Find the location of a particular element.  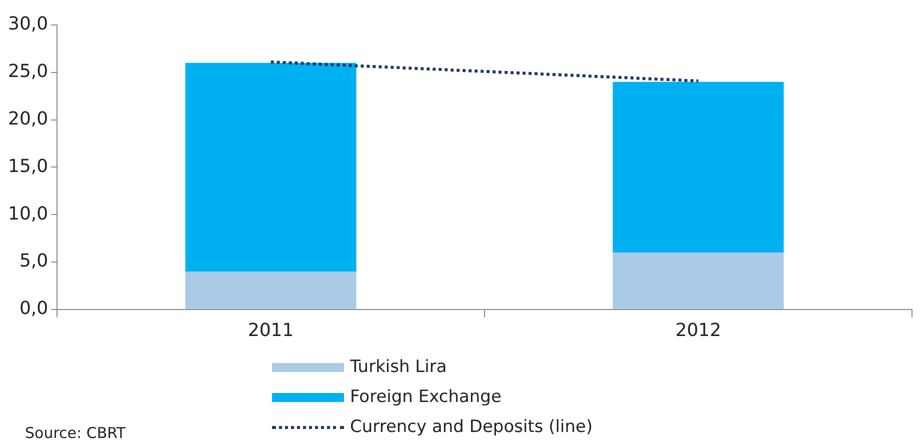

legend-label: Currency and Deposits (line) is located at coordinates (471, 427).